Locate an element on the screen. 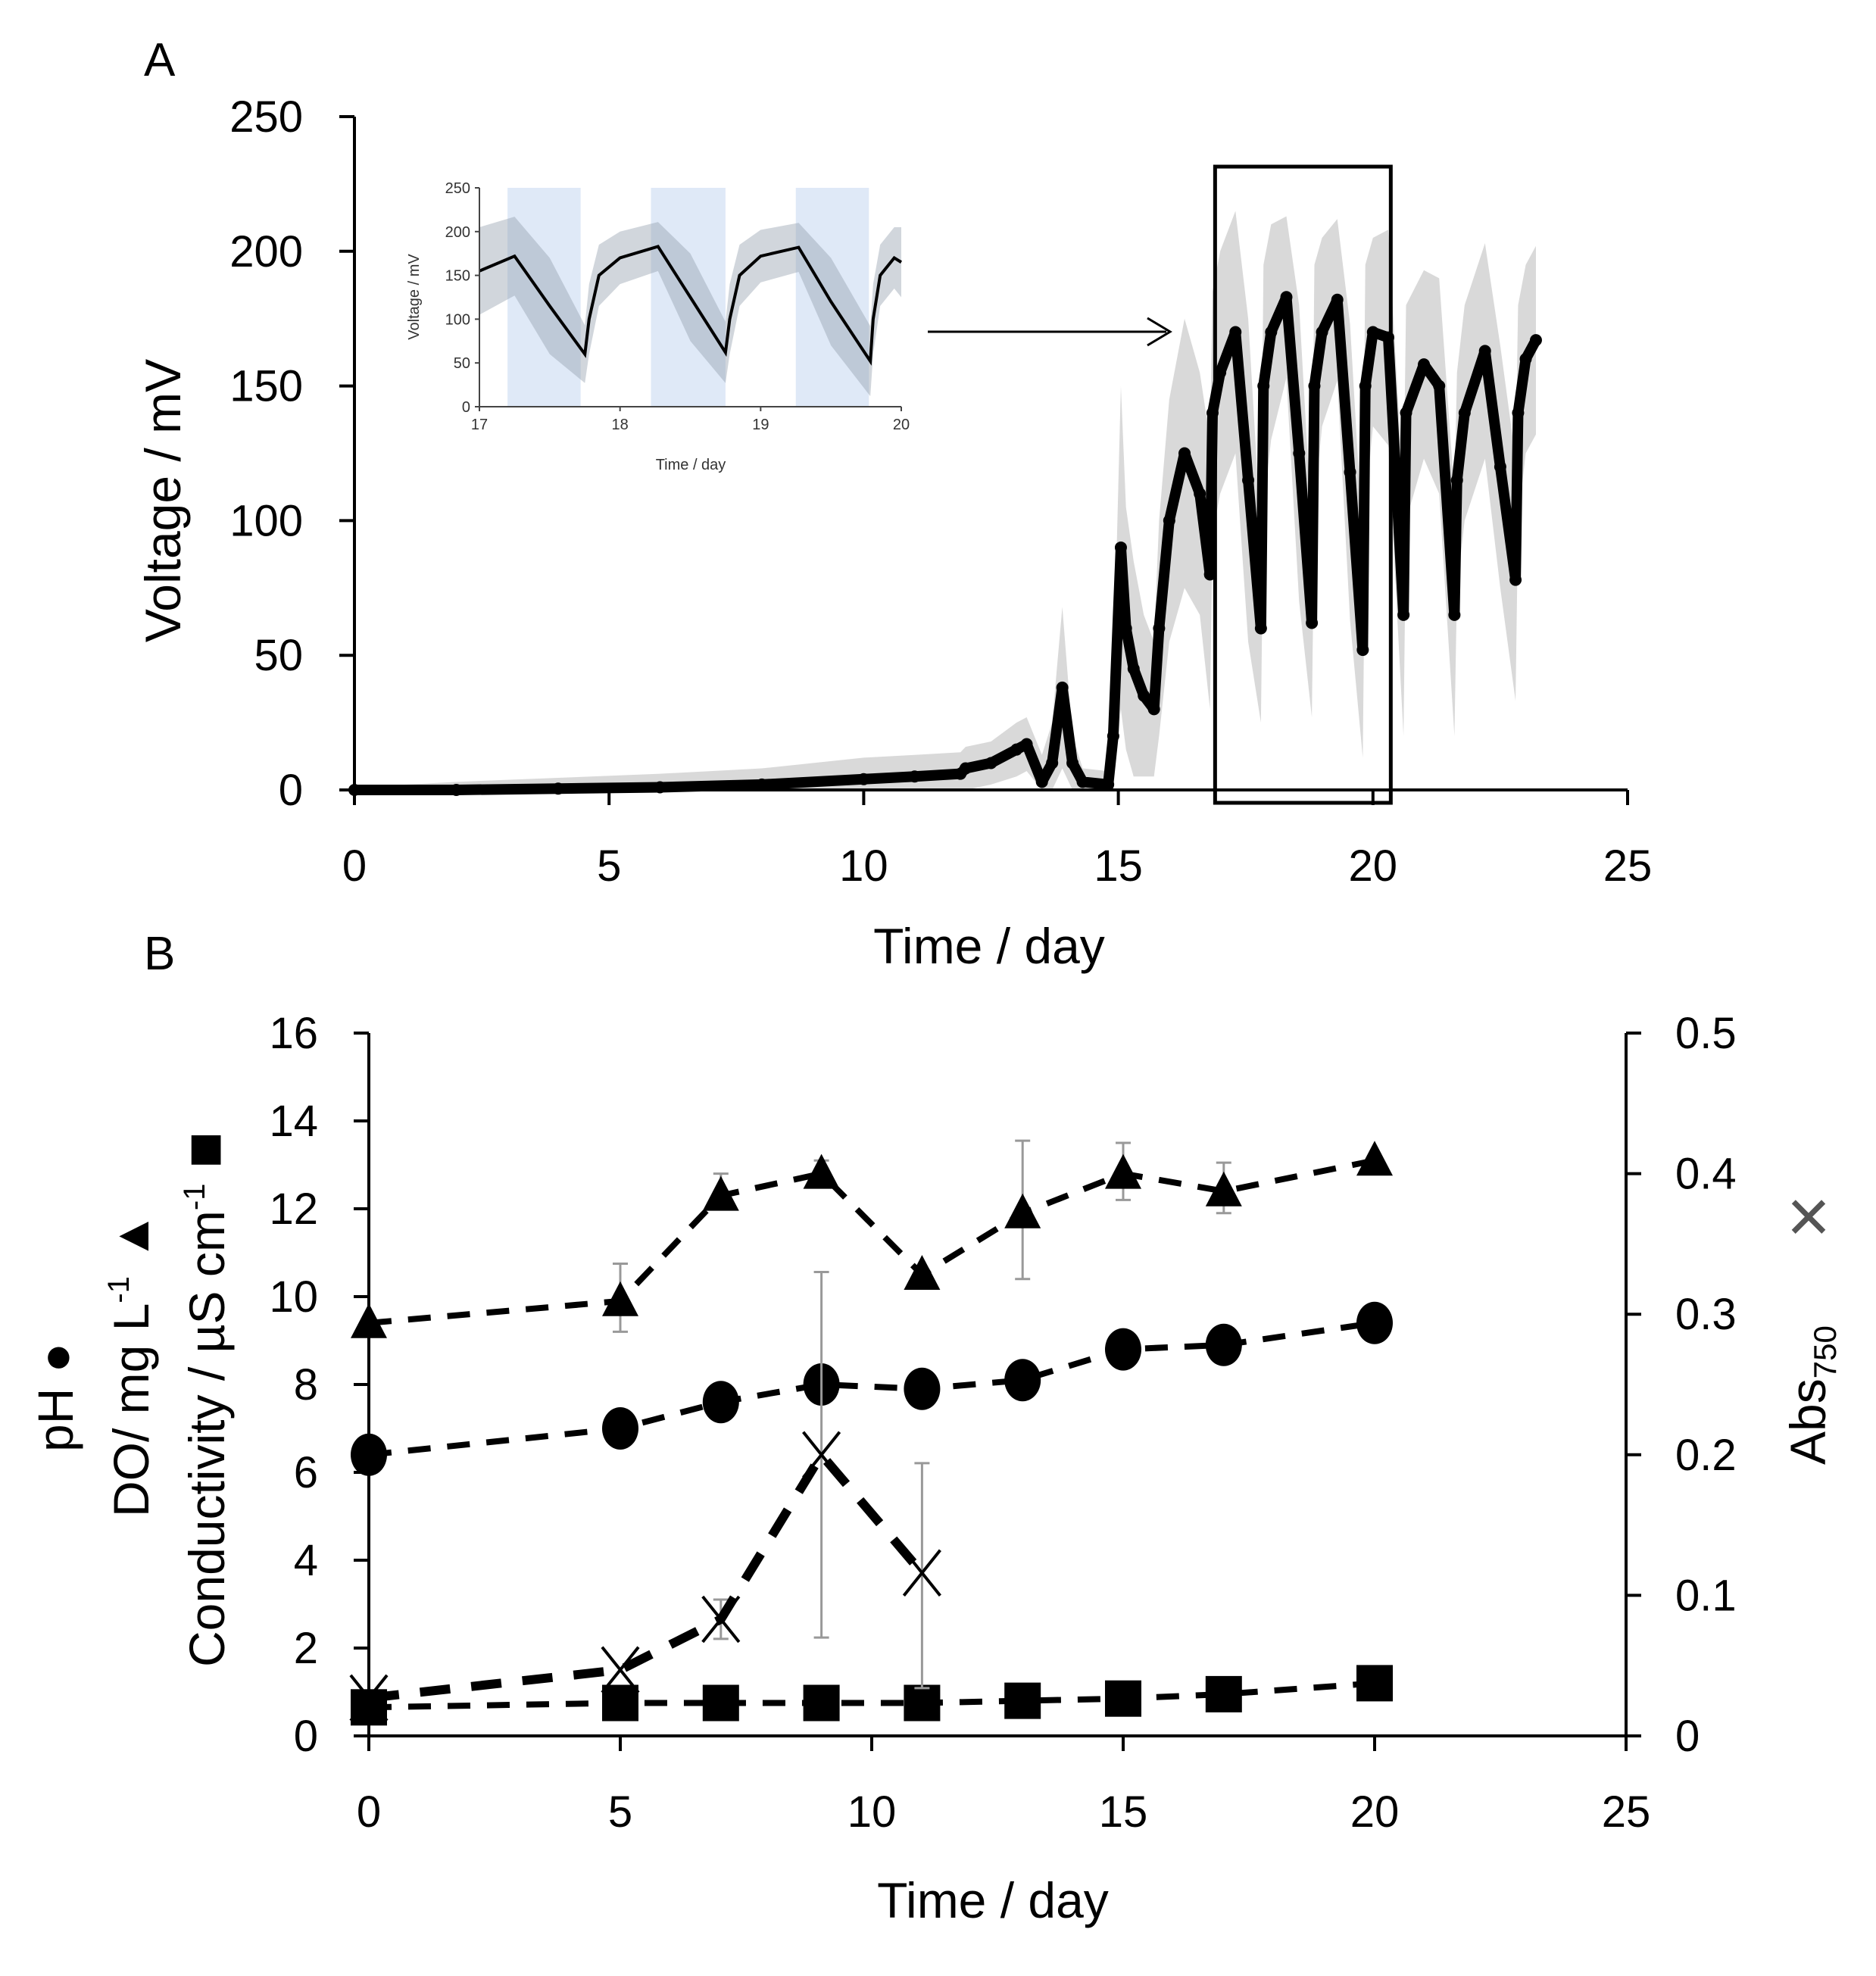 This screenshot has width=1876, height=1976. b-x-tick-label: 10 is located at coordinates (872, 1812).